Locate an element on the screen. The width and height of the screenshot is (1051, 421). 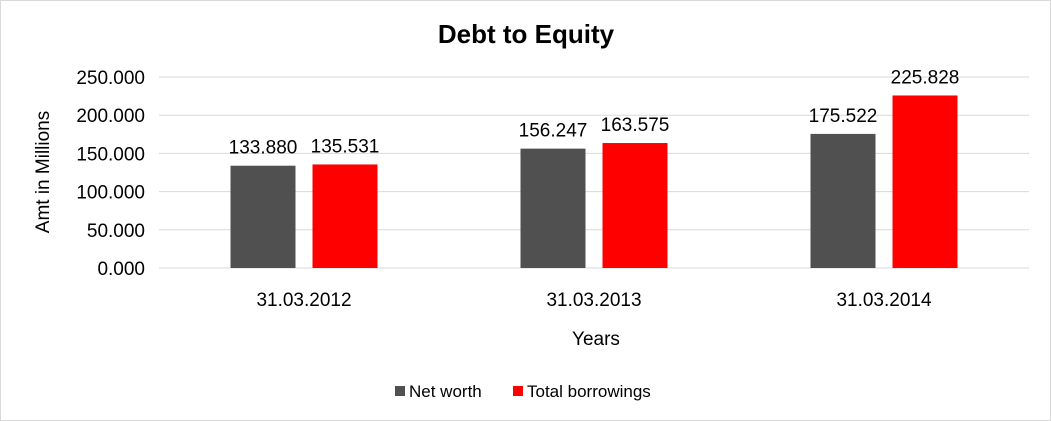
x-tick-label: 31.03.2012 is located at coordinates (303, 300).